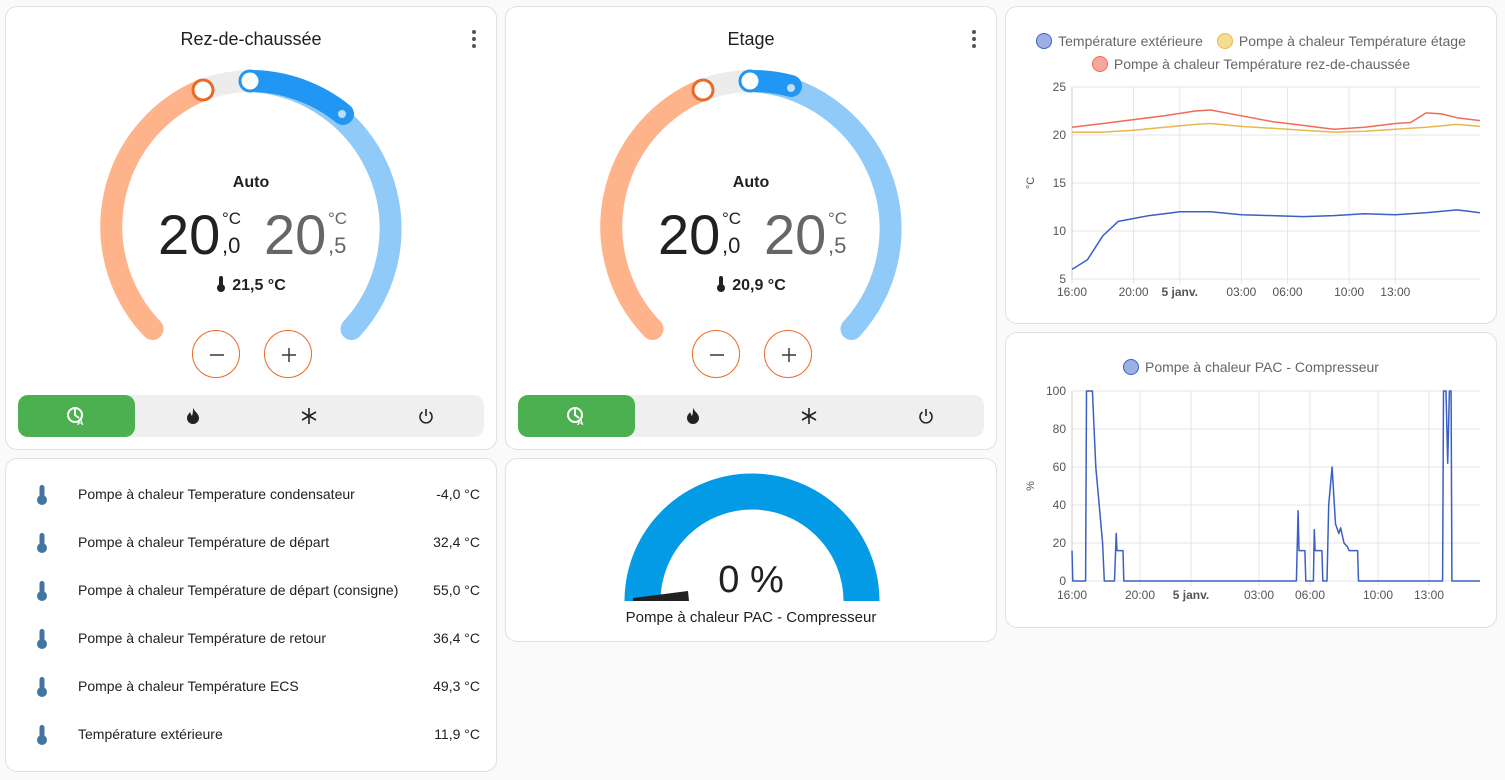  Describe the element at coordinates (1056, 391) in the screenshot. I see `y-tick-label: 100` at that location.